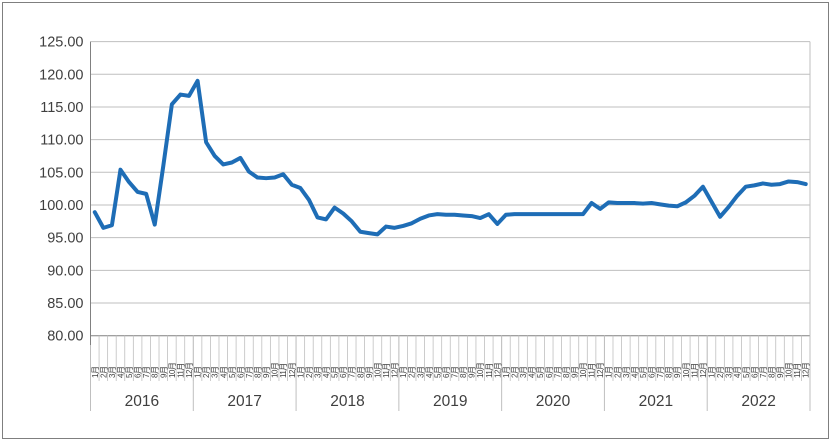 The width and height of the screenshot is (831, 441). What do you see at coordinates (61, 75) in the screenshot?
I see `y-axis-tick-label: 120.00` at bounding box center [61, 75].